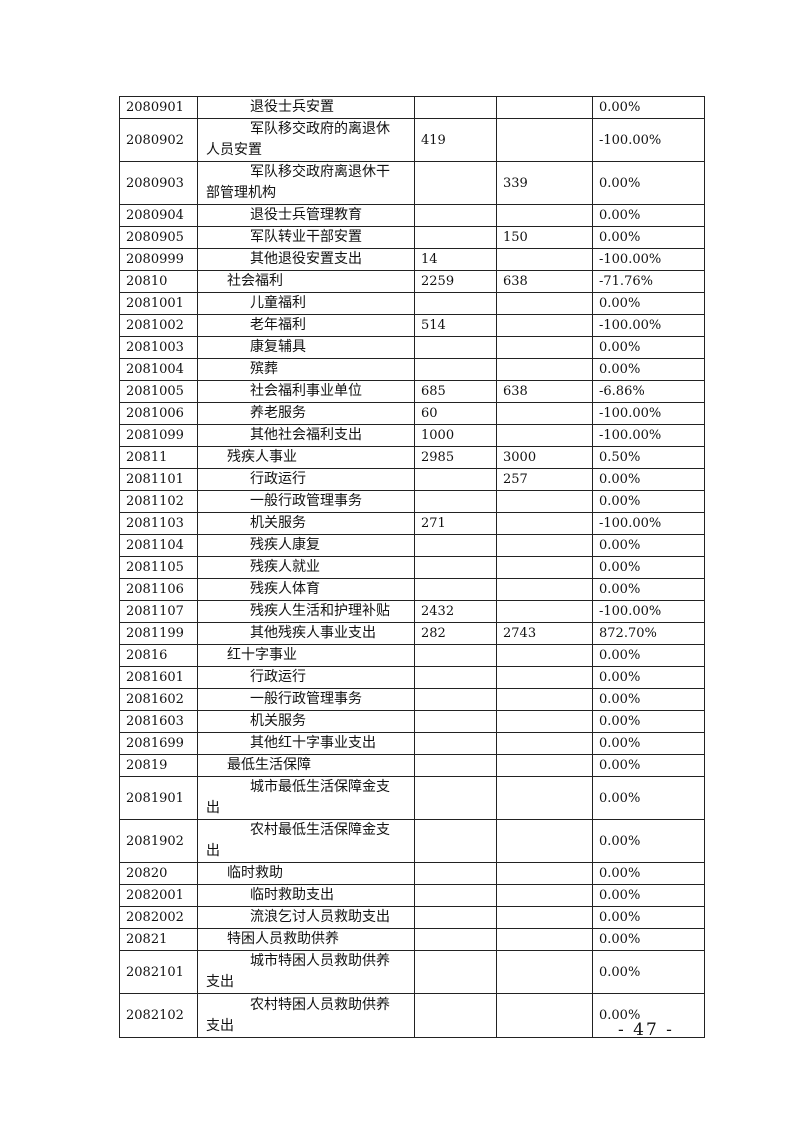 The height and width of the screenshot is (1122, 793). Describe the element at coordinates (158, 546) in the screenshot. I see `code-cell: 2081104` at that location.